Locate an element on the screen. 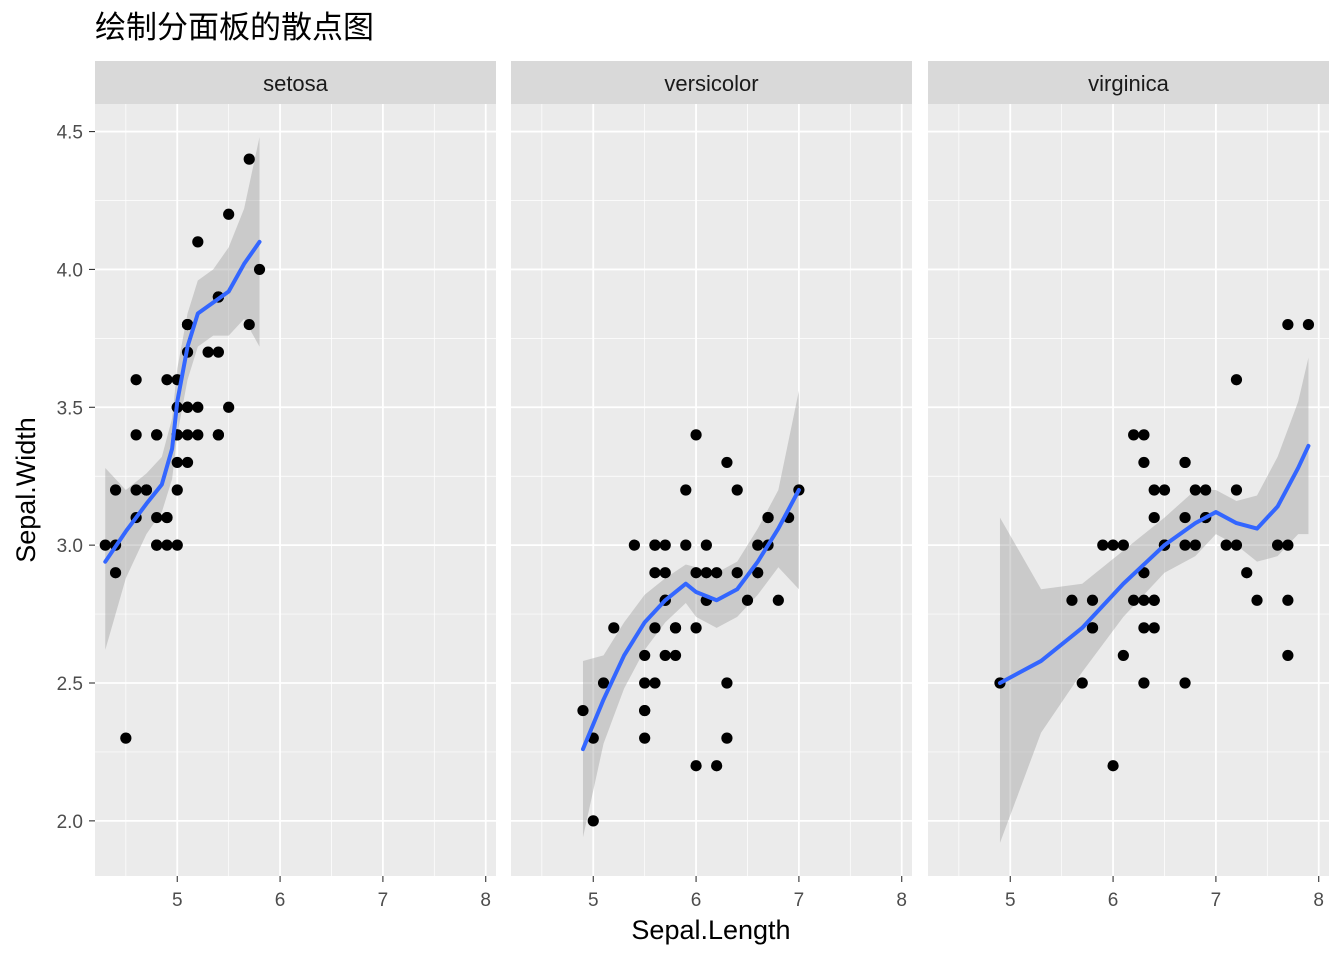  confidence-ribbon is located at coordinates (182, 393).